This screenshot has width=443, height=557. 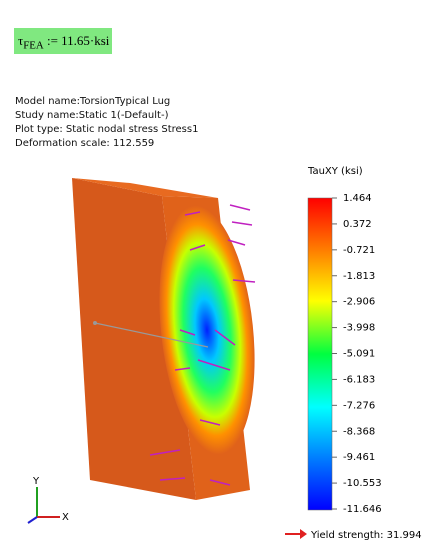 I want to click on color-bar, so click(x=320, y=354).